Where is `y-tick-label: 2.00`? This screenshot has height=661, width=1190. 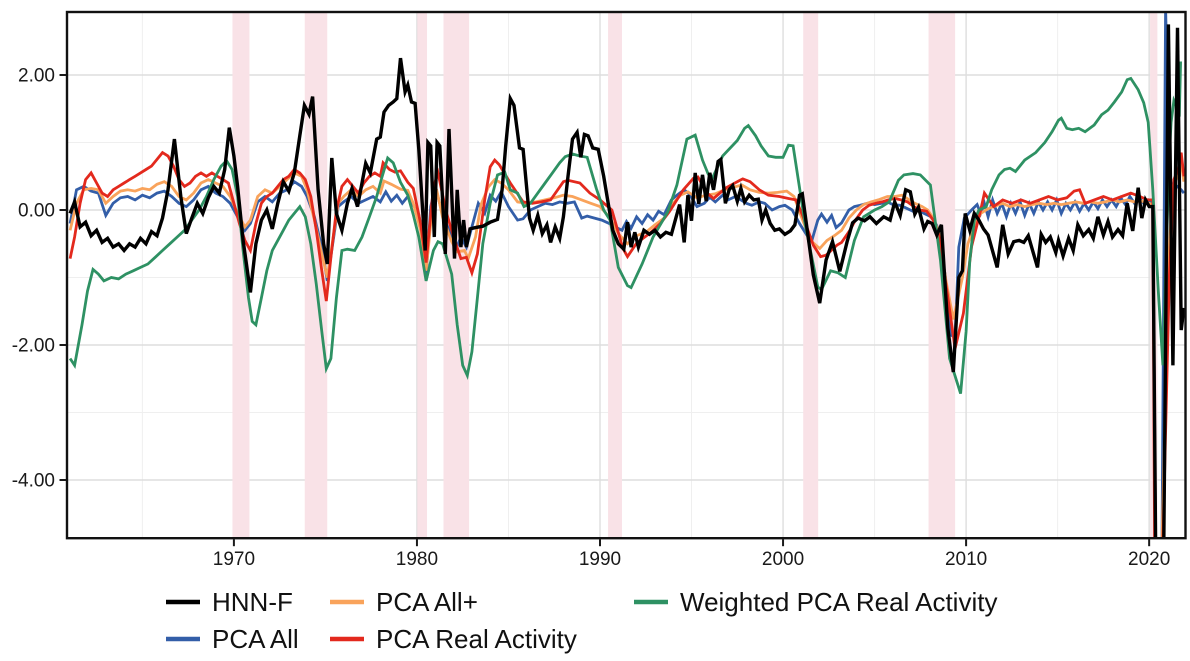
y-tick-label: 2.00 is located at coordinates (36, 76).